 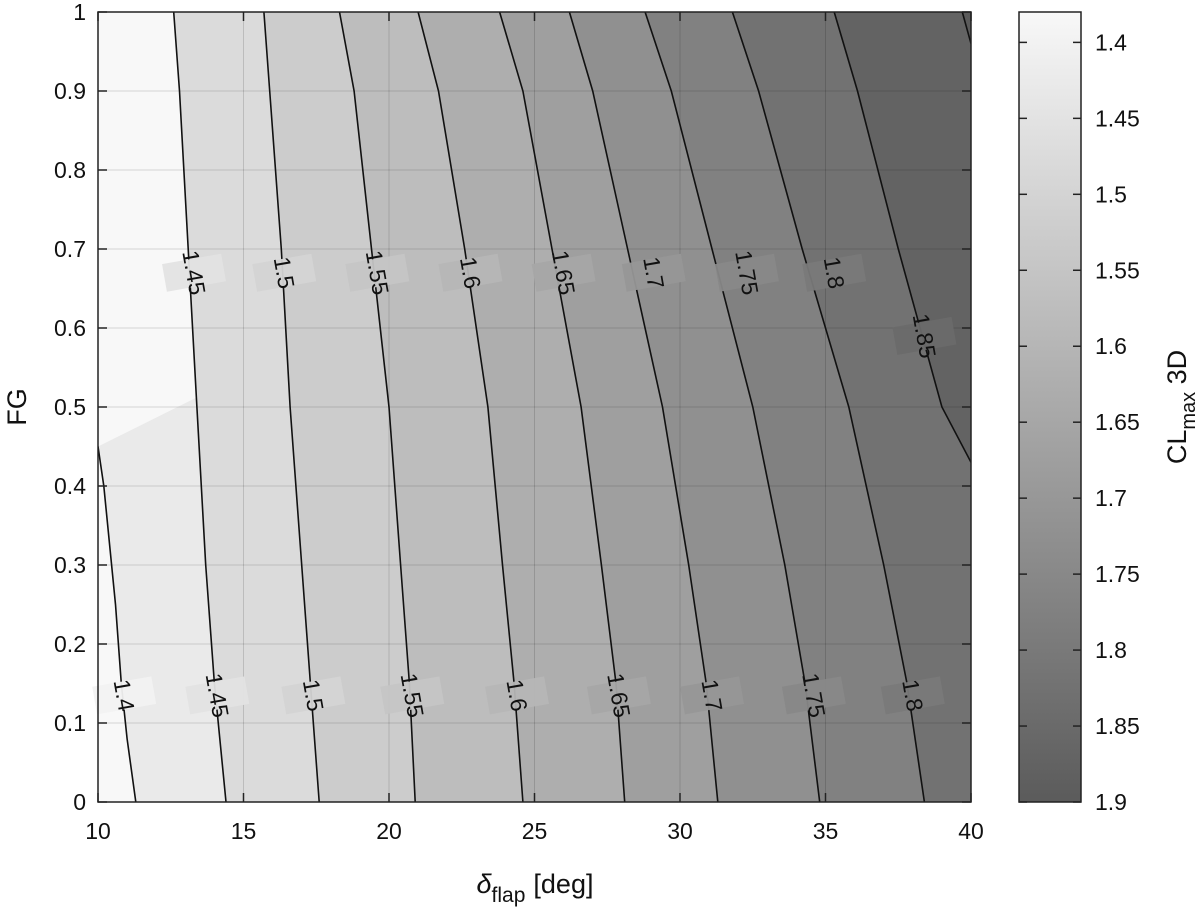 What do you see at coordinates (98, 831) in the screenshot?
I see `x-tick-label: 10` at bounding box center [98, 831].